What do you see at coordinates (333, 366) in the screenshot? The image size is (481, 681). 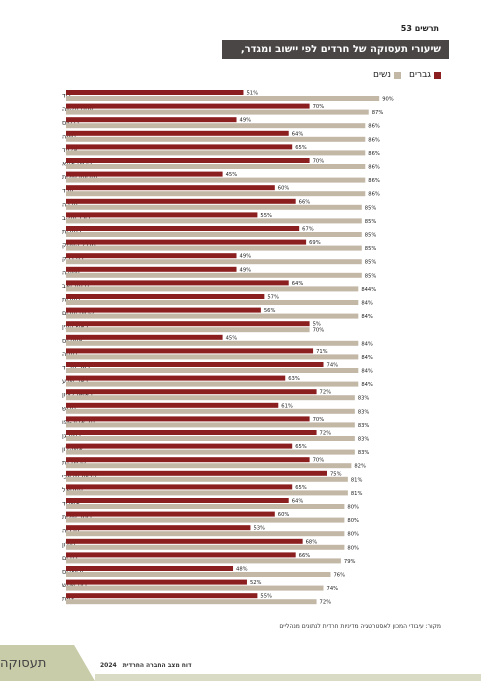 I see `value-label-men: 74%` at bounding box center [333, 366].